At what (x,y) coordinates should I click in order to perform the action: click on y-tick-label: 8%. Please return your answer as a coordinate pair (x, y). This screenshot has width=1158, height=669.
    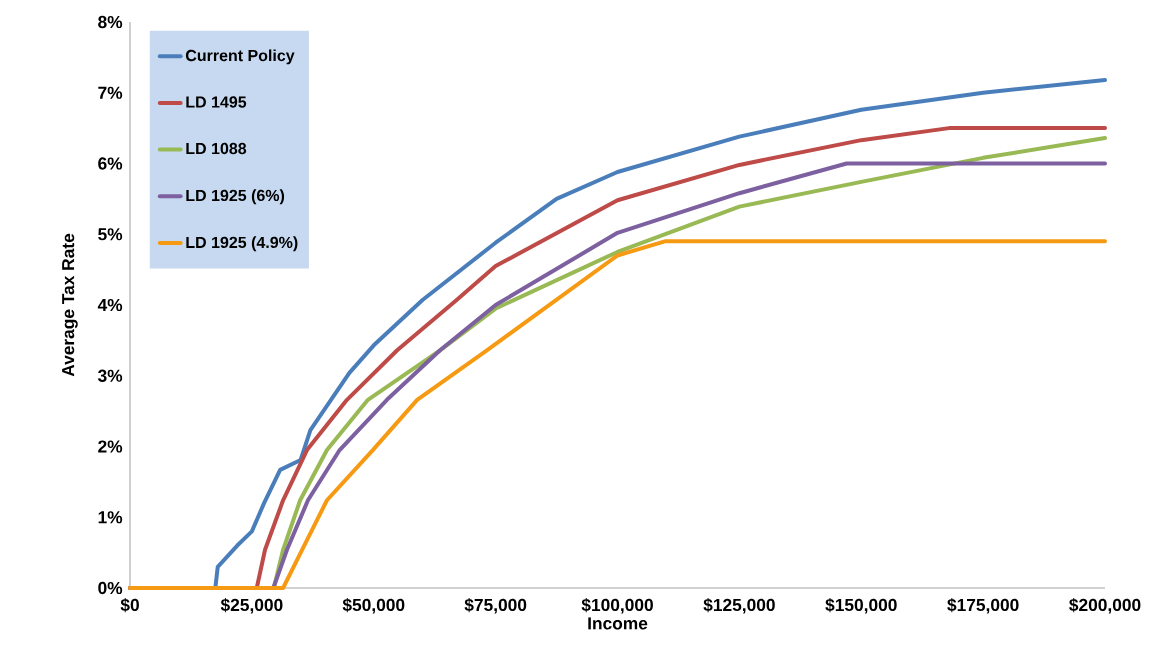
    Looking at the image, I should click on (110, 22).